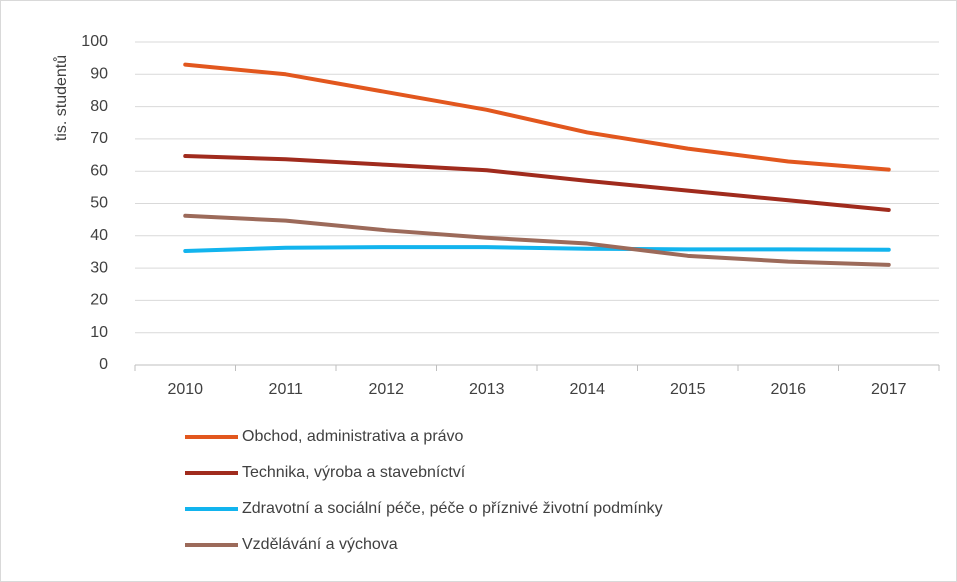  What do you see at coordinates (788, 389) in the screenshot?
I see `x-tick-label: 2016` at bounding box center [788, 389].